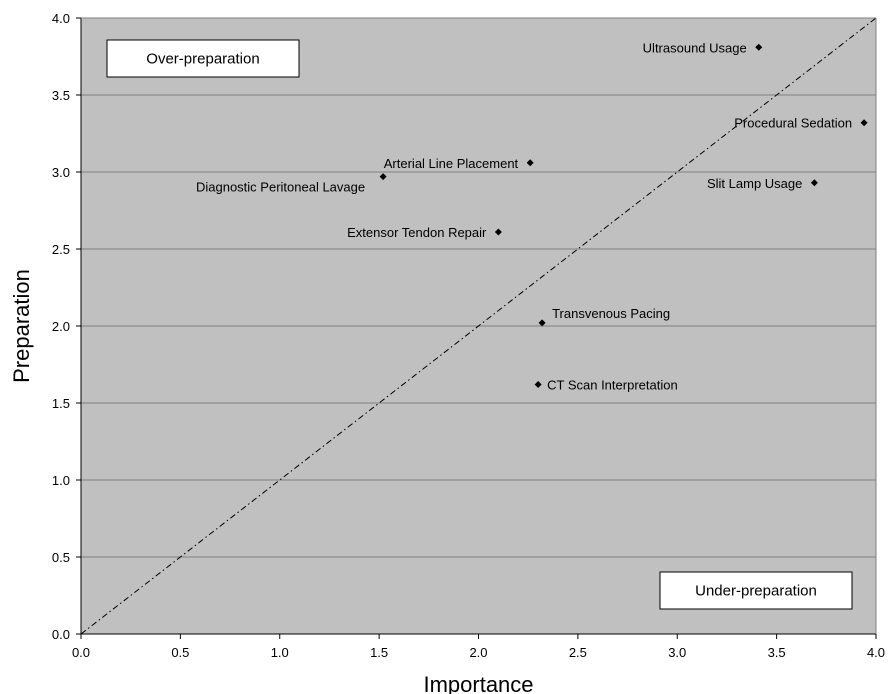  What do you see at coordinates (578, 652) in the screenshot?
I see `x-tick-label: 2.5` at bounding box center [578, 652].